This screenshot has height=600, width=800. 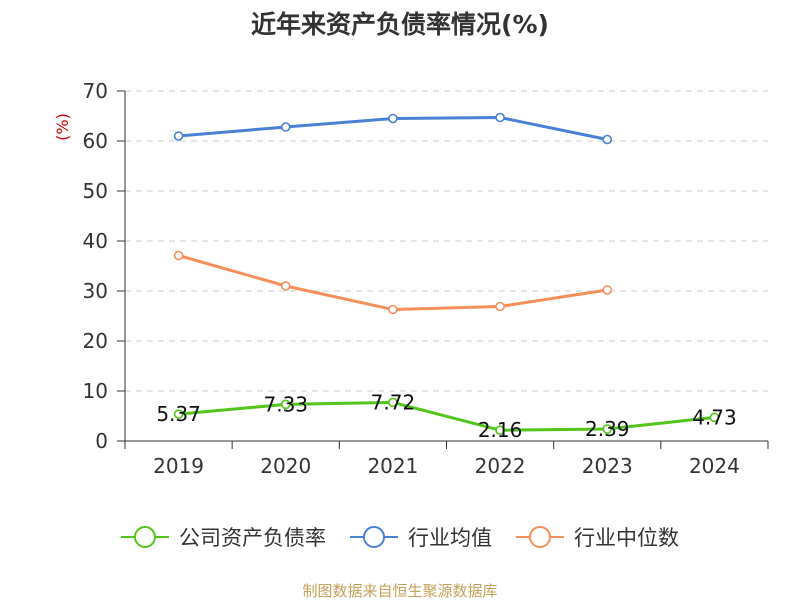 What do you see at coordinates (95, 191) in the screenshot?
I see `y-tick-label-50: 50` at bounding box center [95, 191].